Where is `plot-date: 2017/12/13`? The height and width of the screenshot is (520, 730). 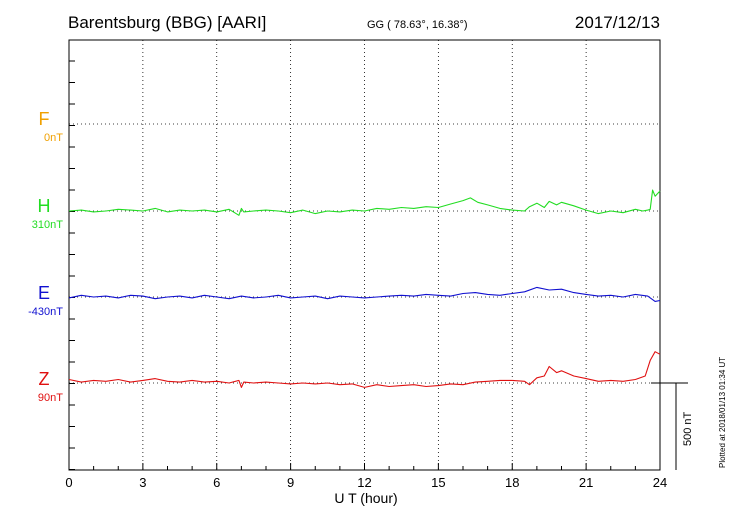
plot-date: 2017/12/13 is located at coordinates (617, 22).